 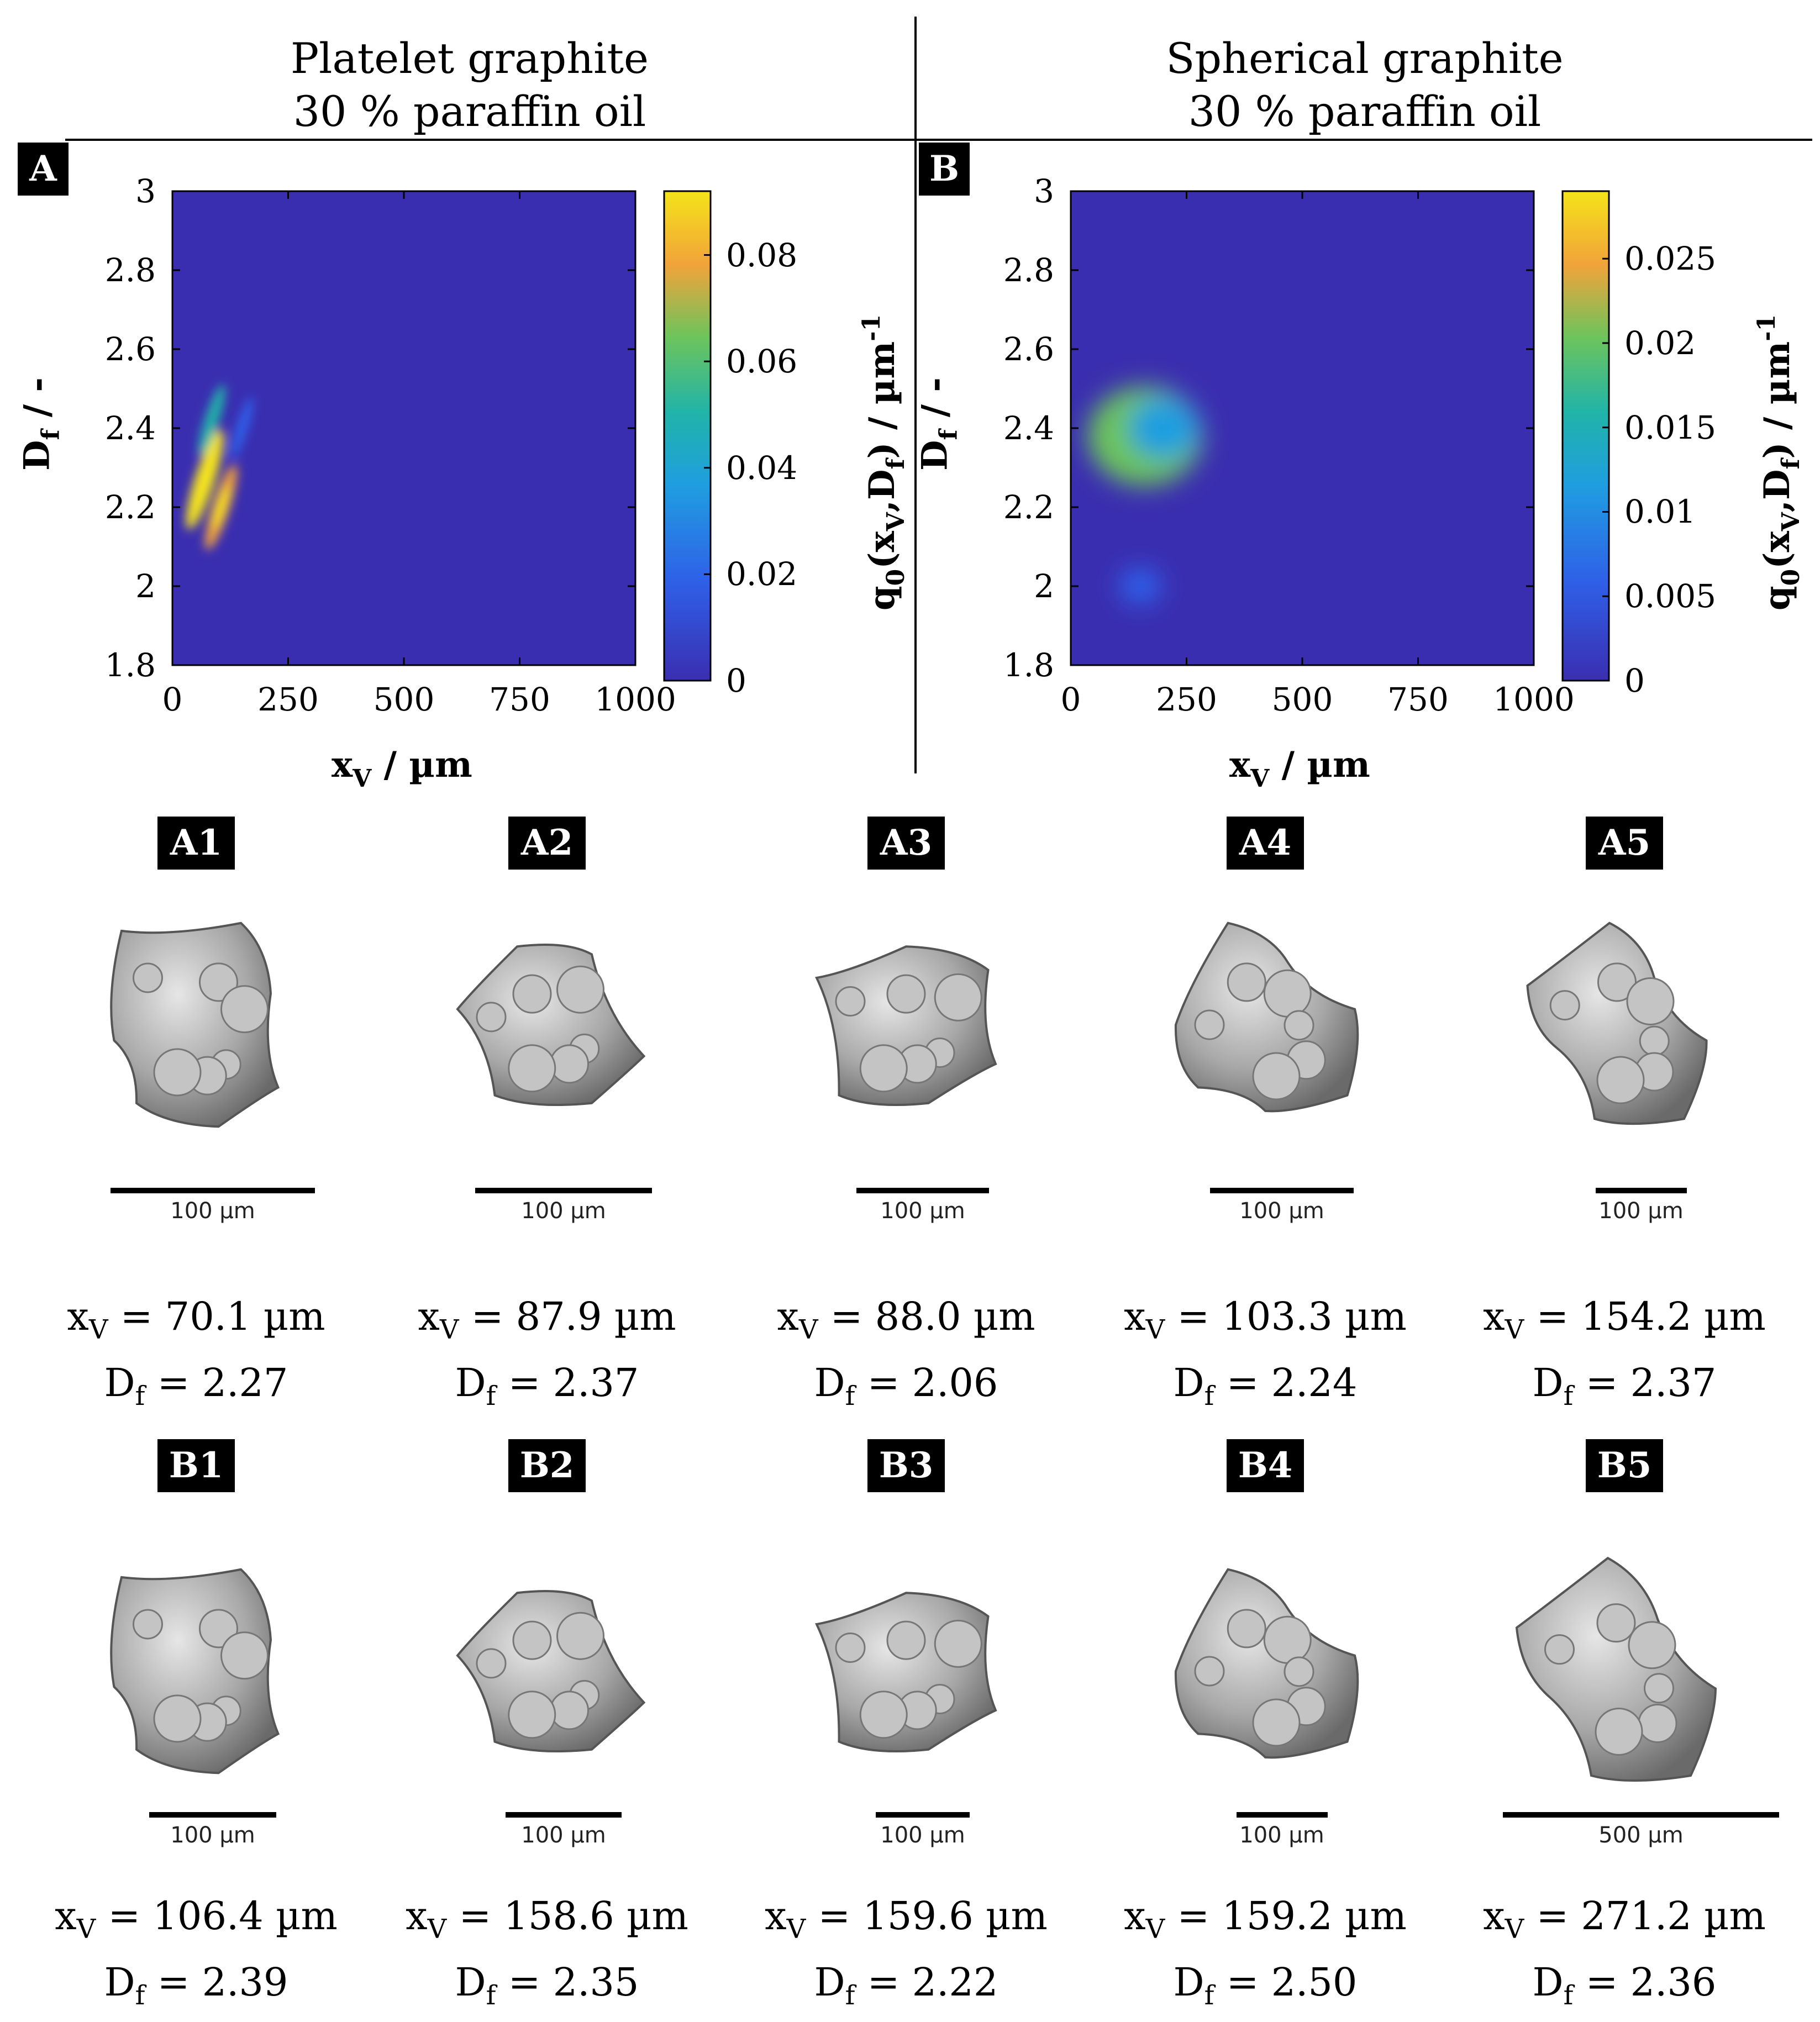 I want to click on scale-bar-b4, so click(x=1282, y=1815).